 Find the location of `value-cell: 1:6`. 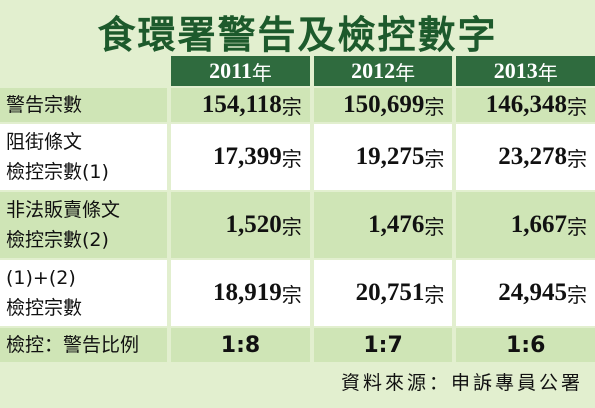

value-cell: 1:6 is located at coordinates (525, 345).